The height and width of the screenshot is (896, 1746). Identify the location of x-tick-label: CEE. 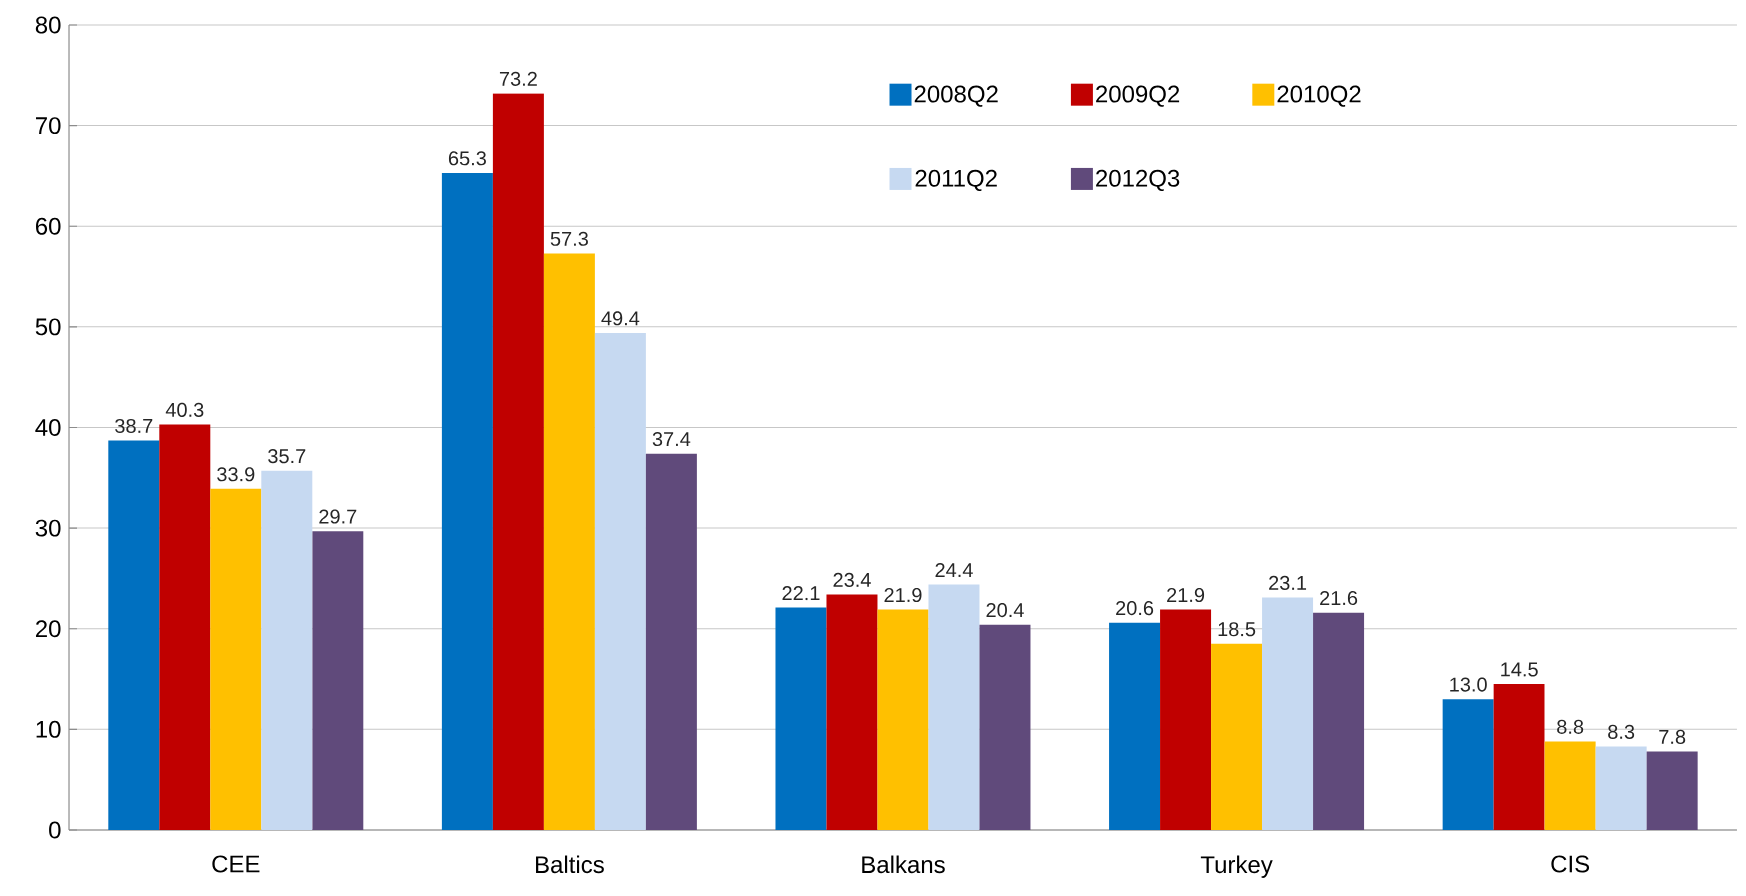
(236, 864).